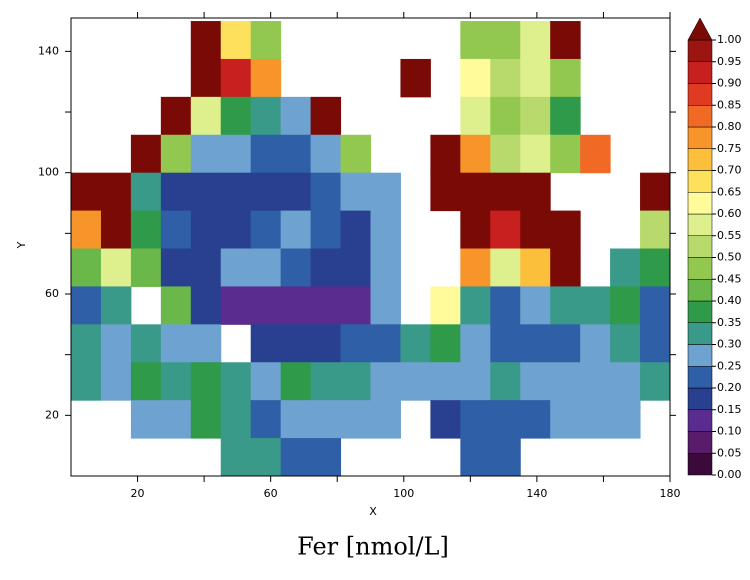  I want to click on colorbar-tick-label: 0.80, so click(729, 126).